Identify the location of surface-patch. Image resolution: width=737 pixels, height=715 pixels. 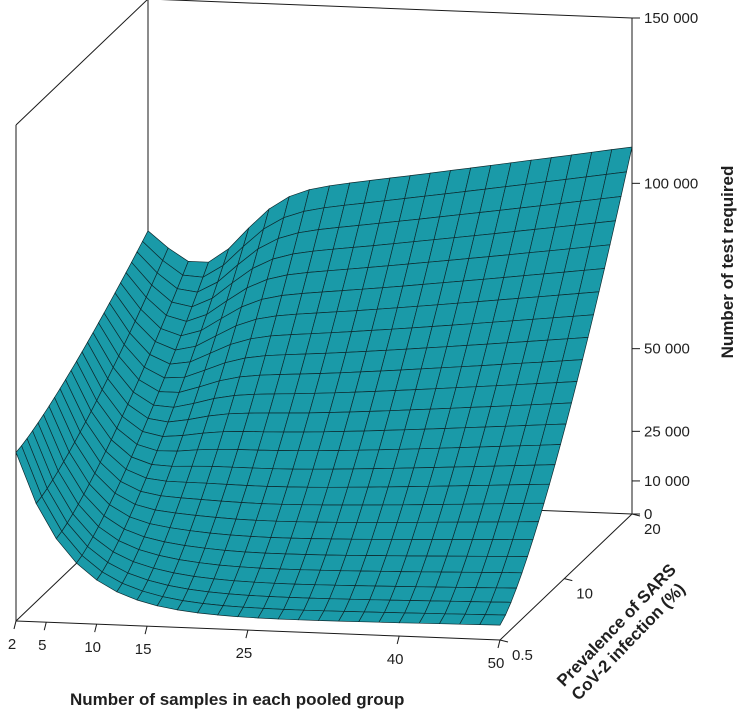
(493, 620).